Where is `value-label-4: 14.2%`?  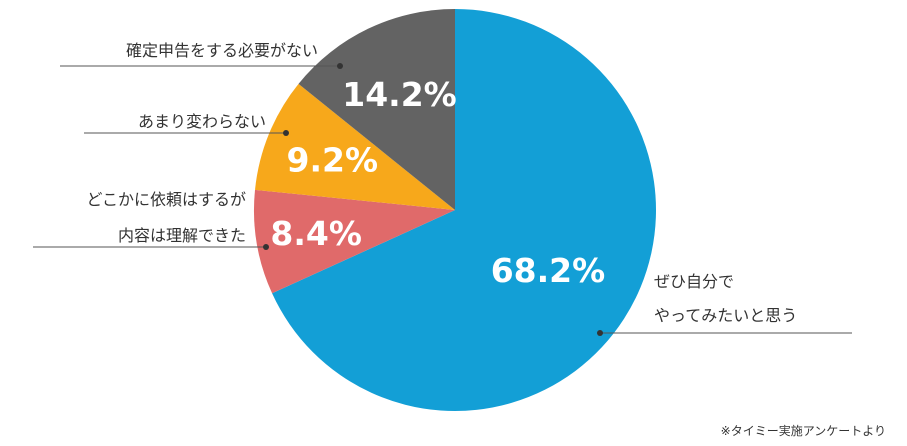 value-label-4: 14.2% is located at coordinates (399, 94).